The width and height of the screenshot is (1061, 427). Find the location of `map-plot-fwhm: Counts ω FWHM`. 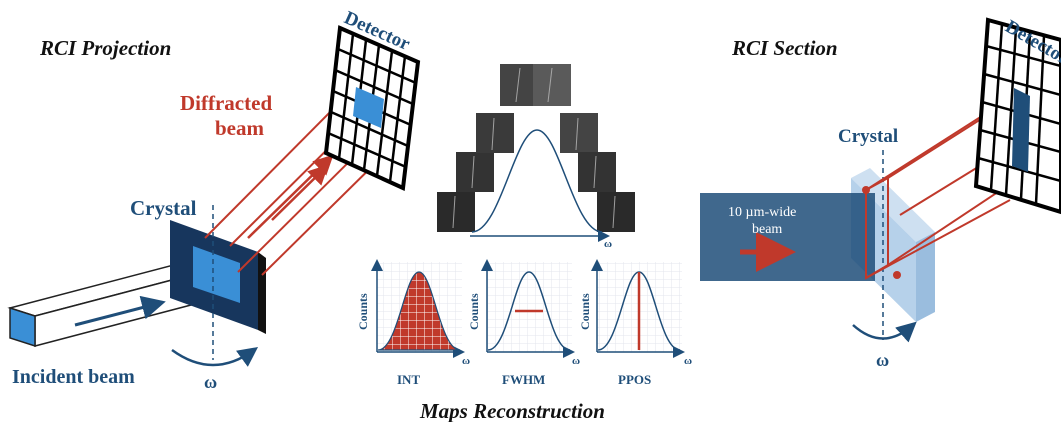

map-plot-fwhm: Counts ω FWHM is located at coordinates (523, 324).